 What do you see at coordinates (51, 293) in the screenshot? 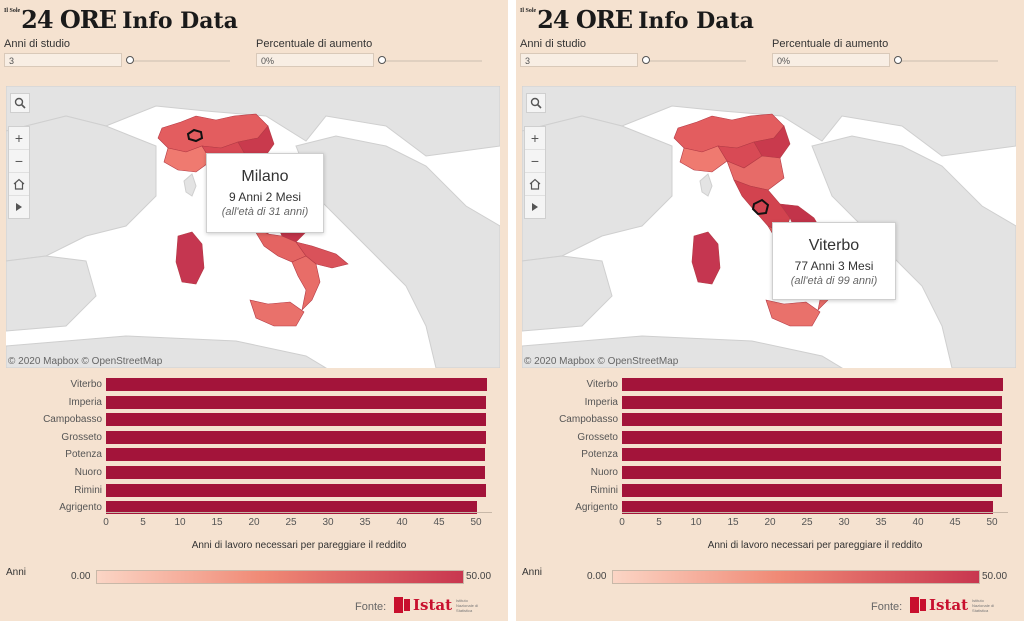
I see `spain-landmass` at bounding box center [51, 293].